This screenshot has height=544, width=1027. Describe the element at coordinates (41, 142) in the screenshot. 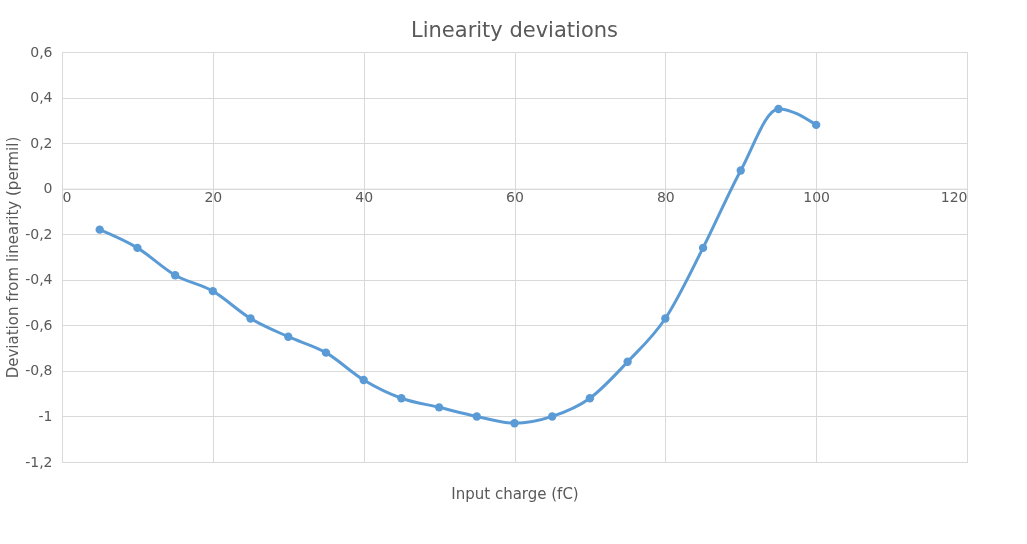

I see `y-tick-label: 0,2` at that location.